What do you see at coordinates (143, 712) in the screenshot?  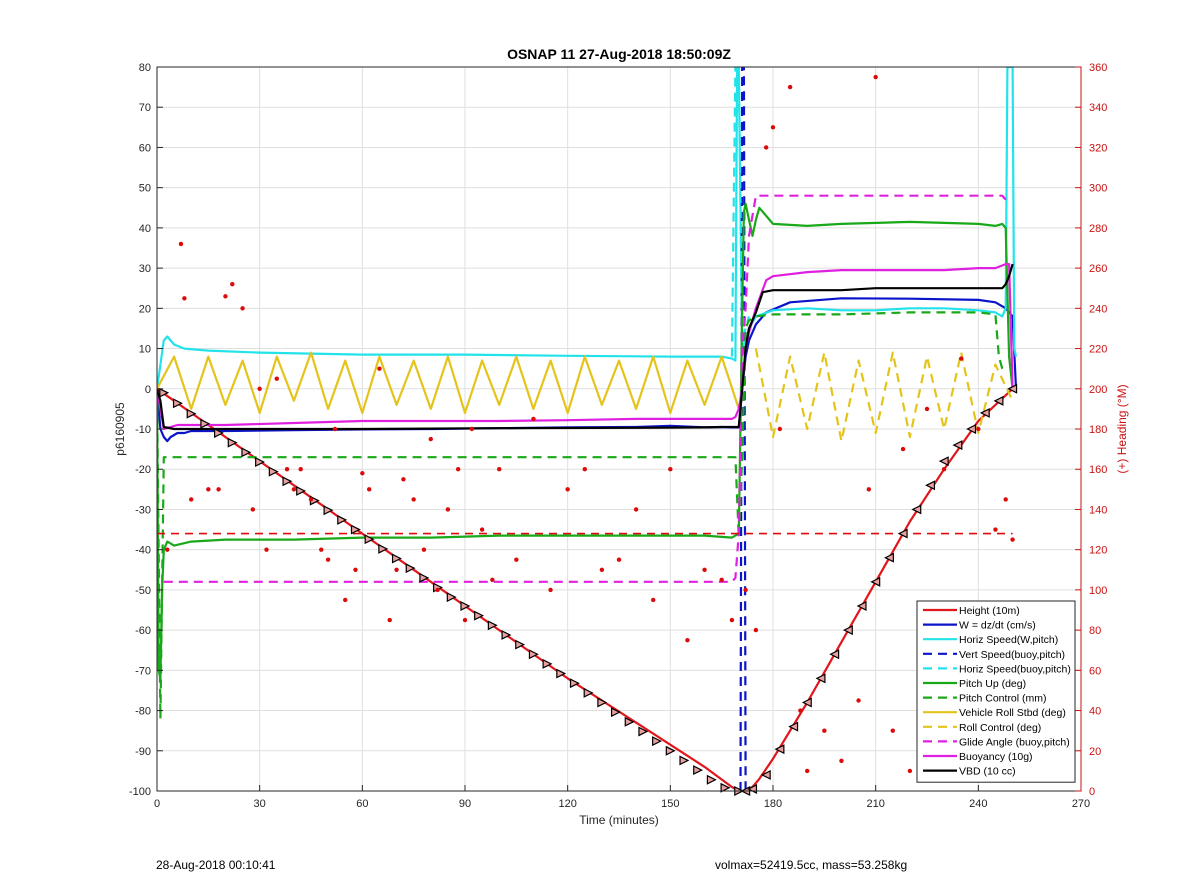 I see `y-tick-label: -80` at bounding box center [143, 712].